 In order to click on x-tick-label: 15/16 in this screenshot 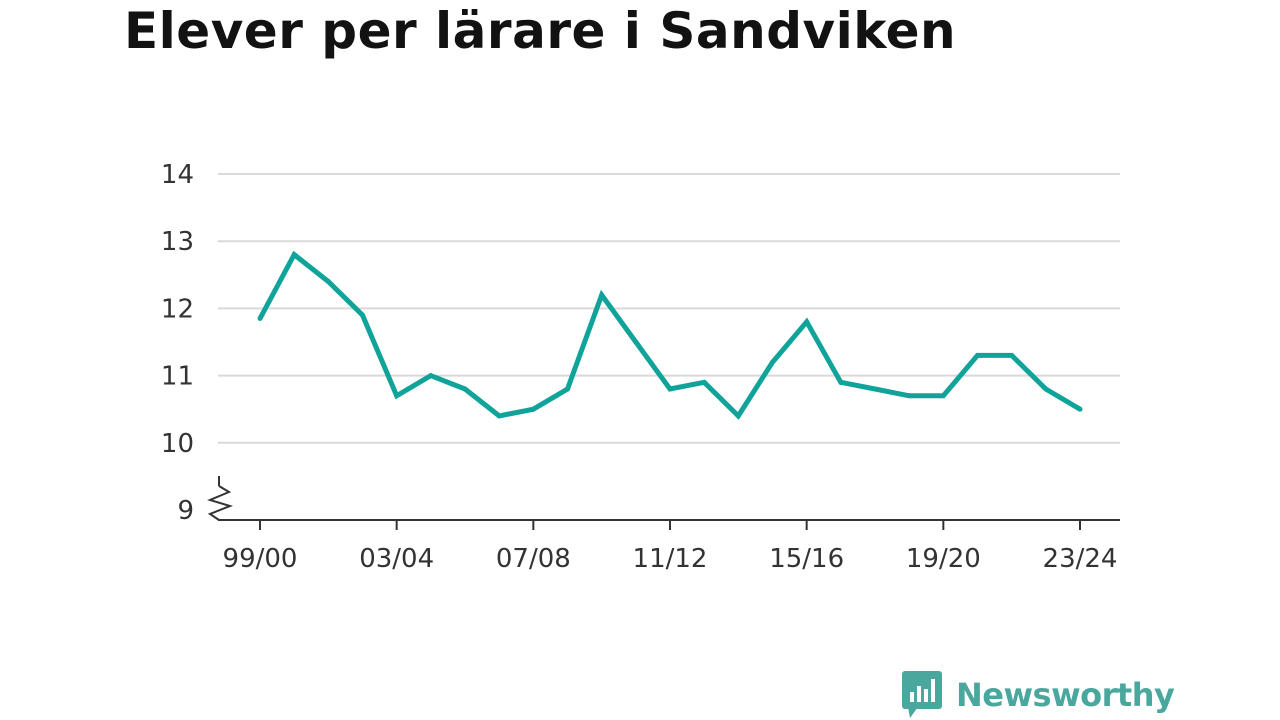, I will do `click(806, 559)`.